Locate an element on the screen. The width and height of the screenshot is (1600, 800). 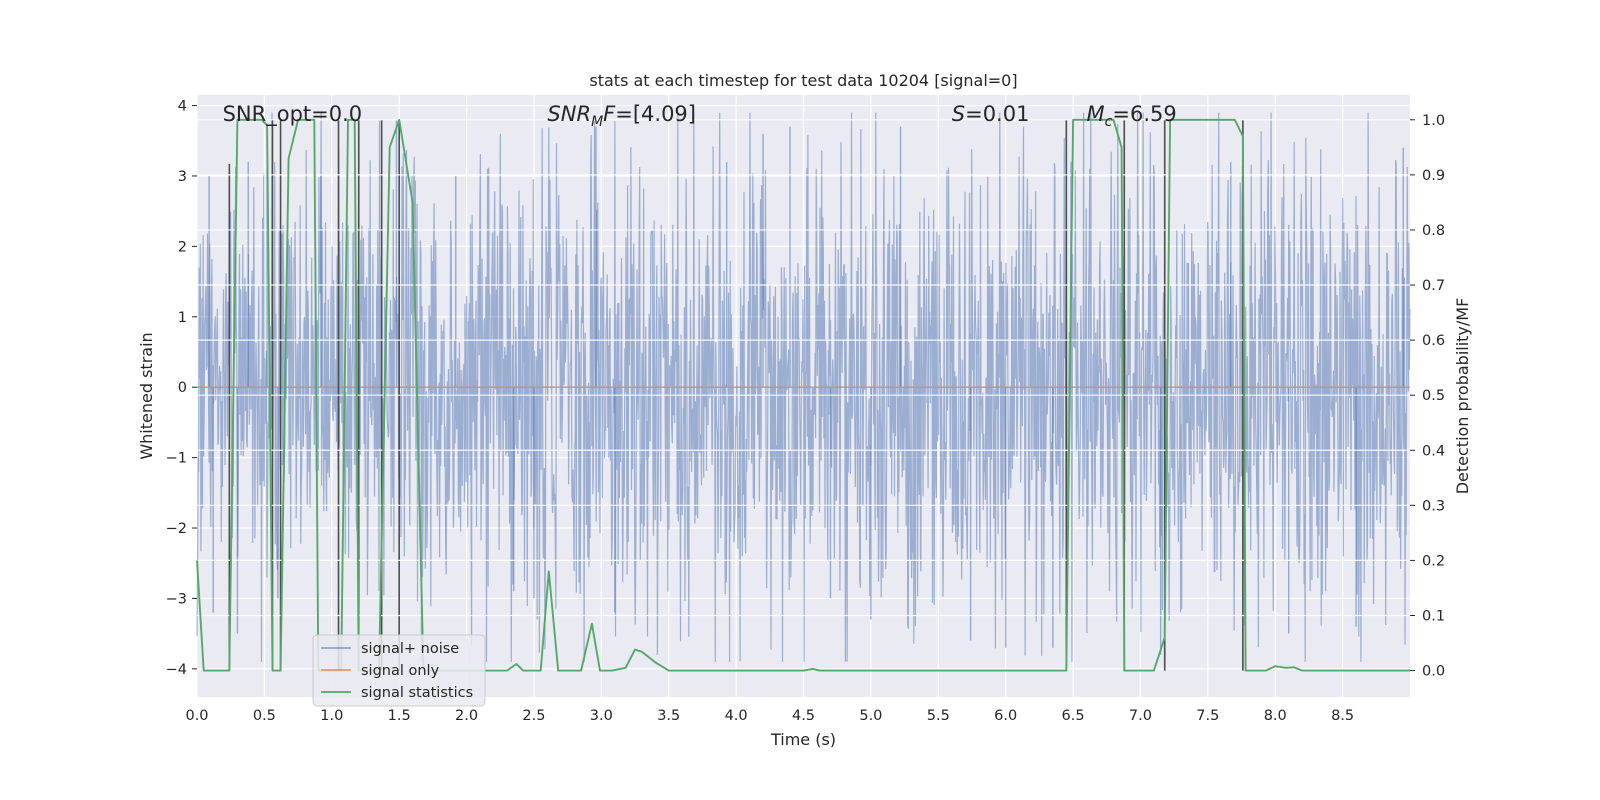
y2-tick-label: 0.1 is located at coordinates (1433, 616).